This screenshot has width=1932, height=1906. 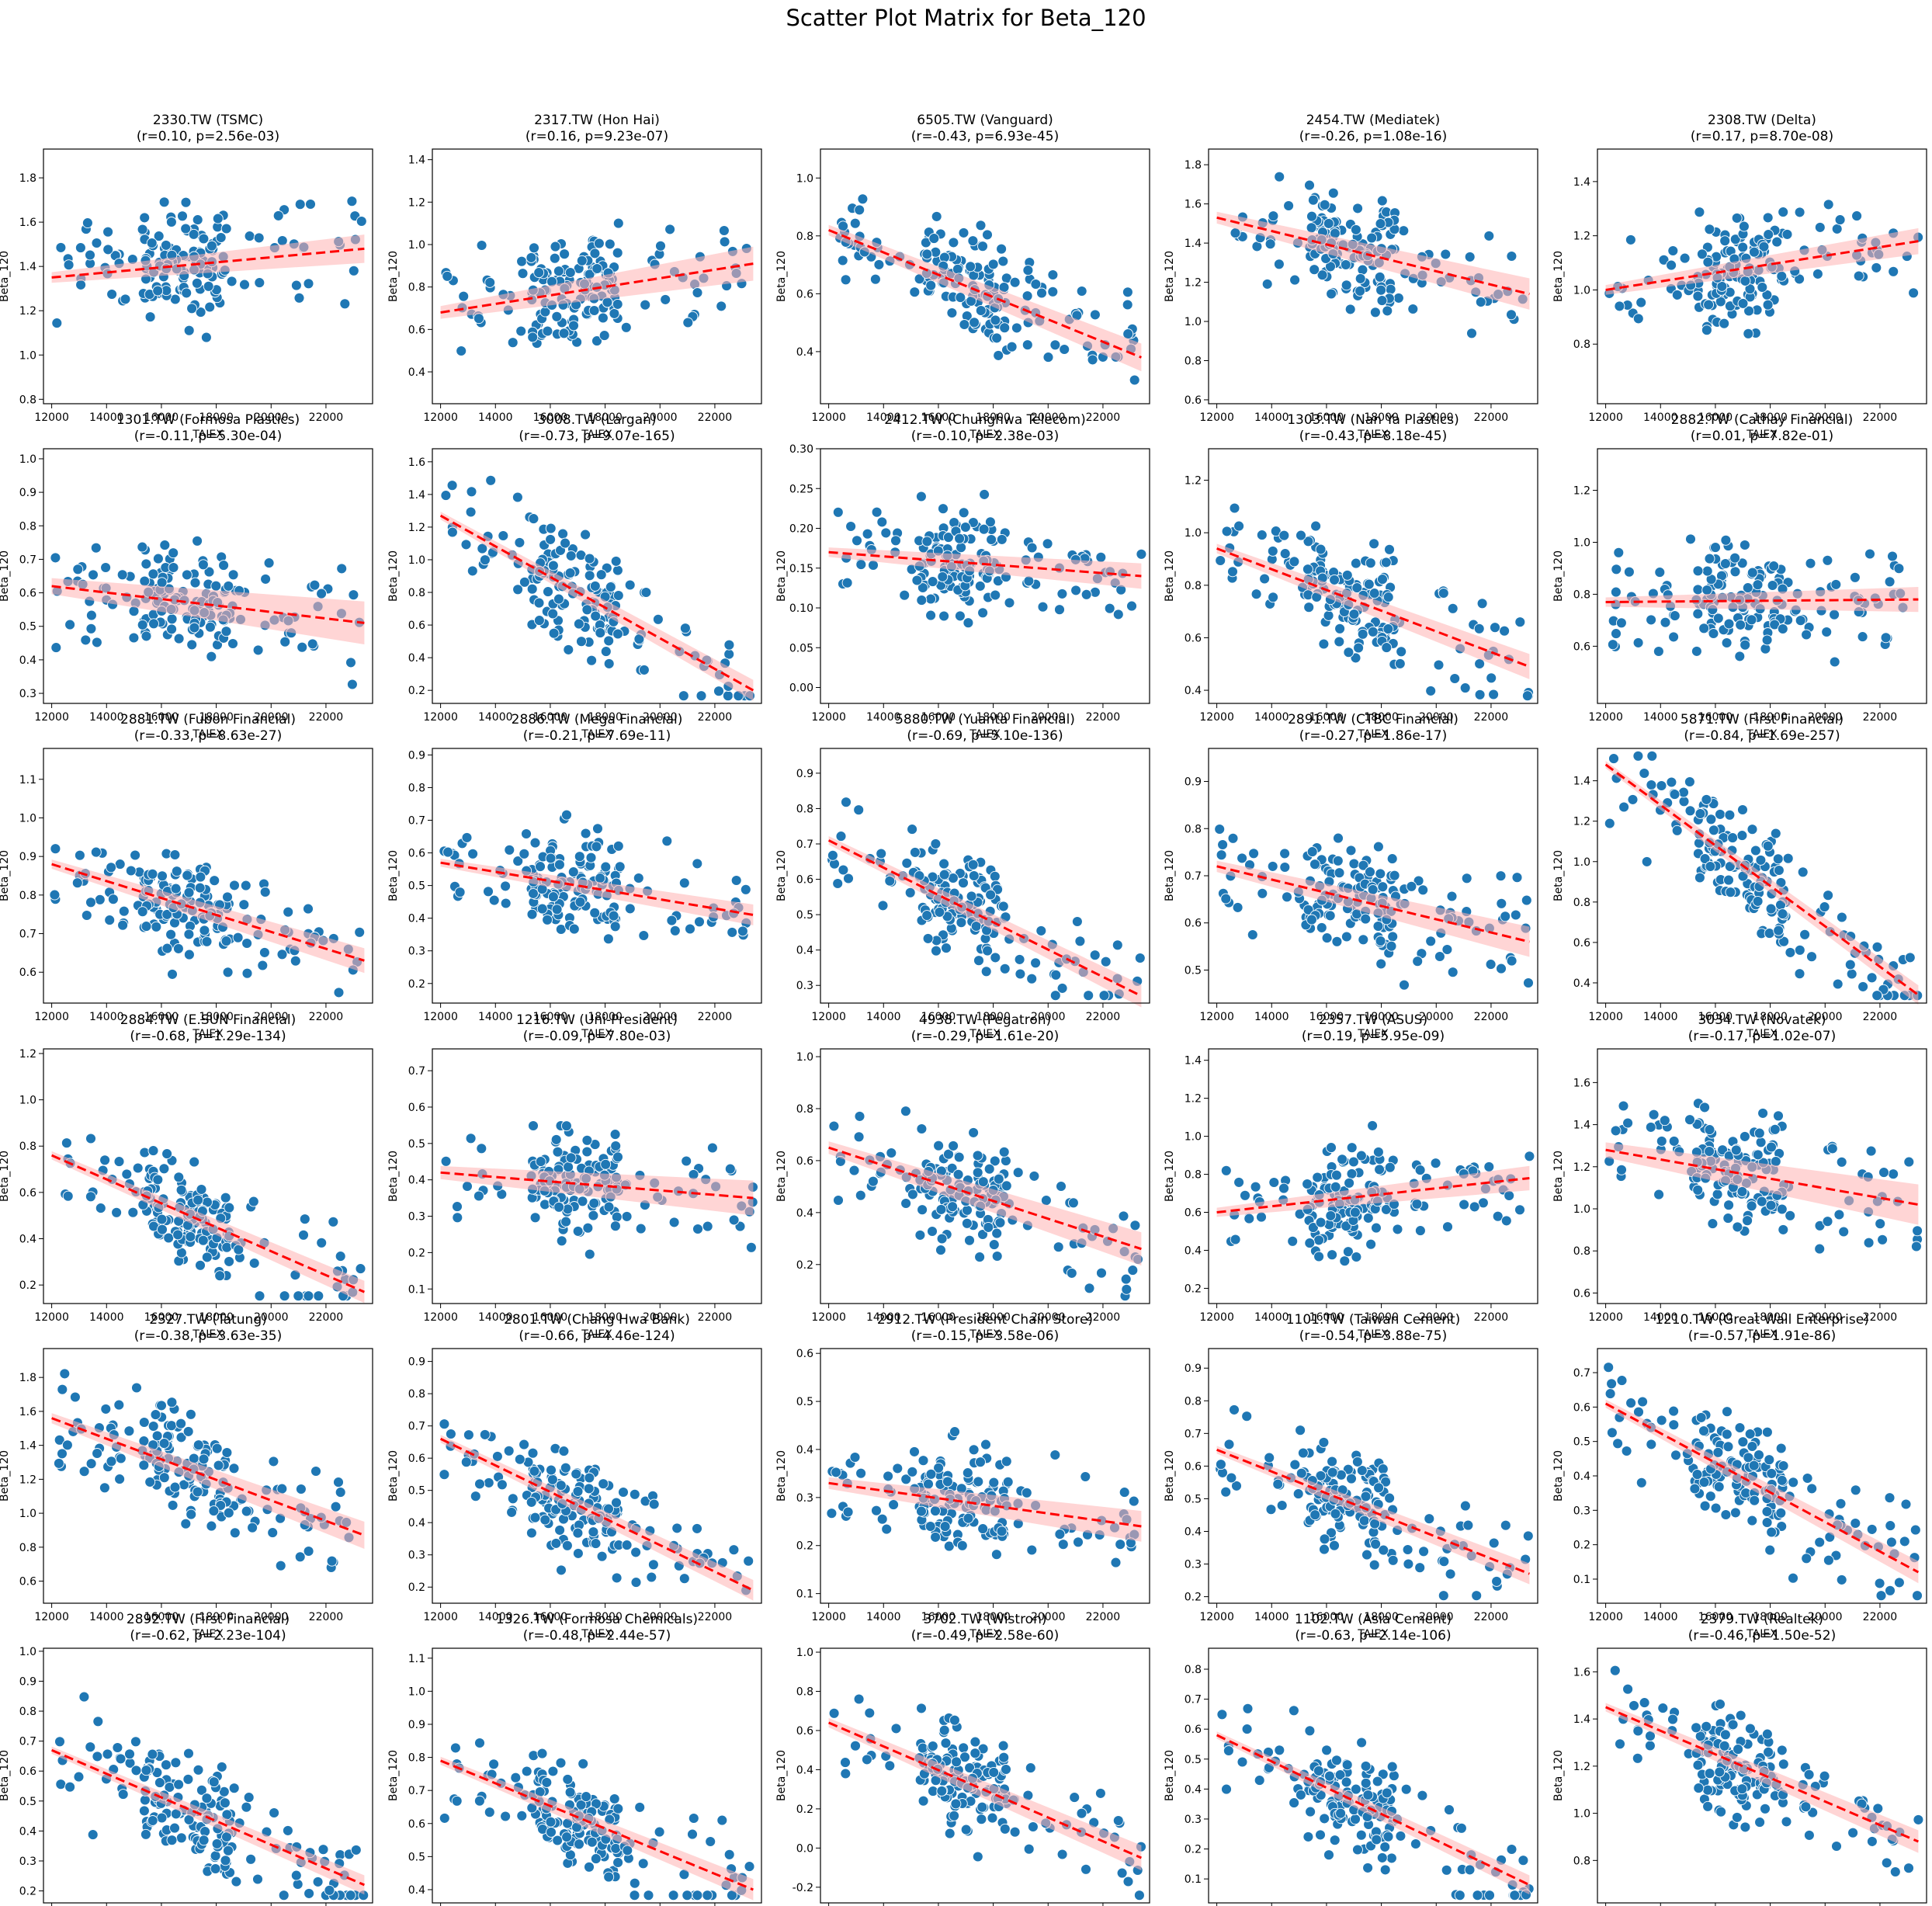 I want to click on x-tick-label: 22000, so click(x=715, y=417).